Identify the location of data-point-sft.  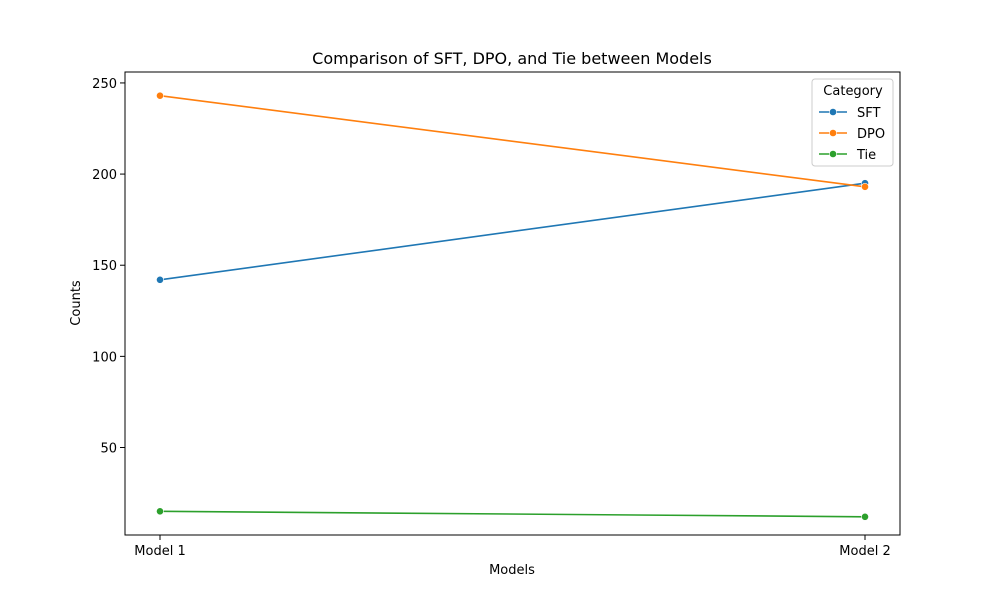
(160, 279).